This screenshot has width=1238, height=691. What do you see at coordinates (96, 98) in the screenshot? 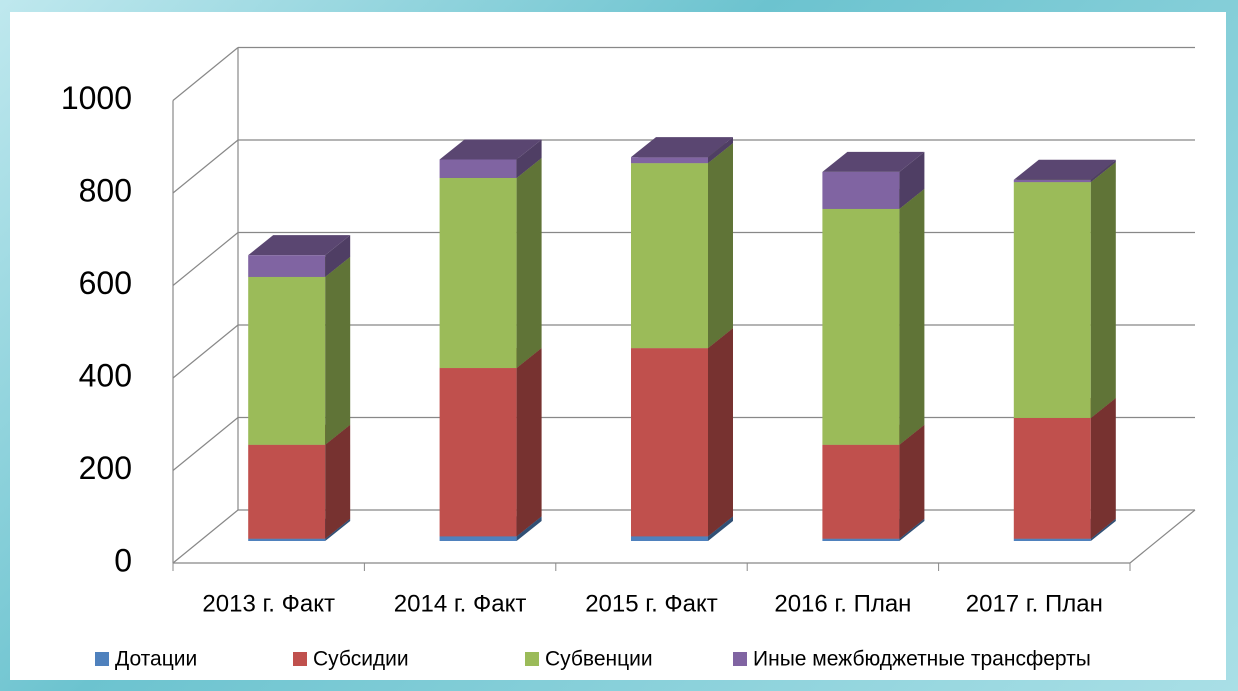
I see `y-tick-label: 1000` at bounding box center [96, 98].